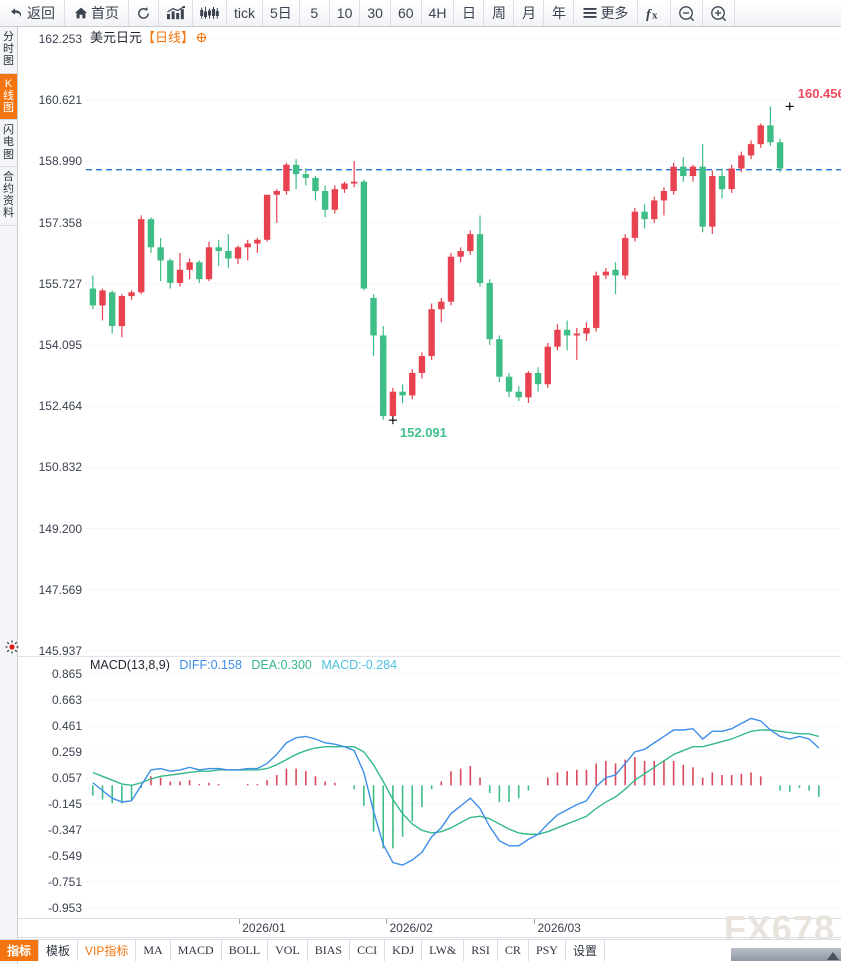 The width and height of the screenshot is (841, 964). Describe the element at coordinates (116, 37) in the screenshot. I see `instrument-name: 美元日元` at that location.